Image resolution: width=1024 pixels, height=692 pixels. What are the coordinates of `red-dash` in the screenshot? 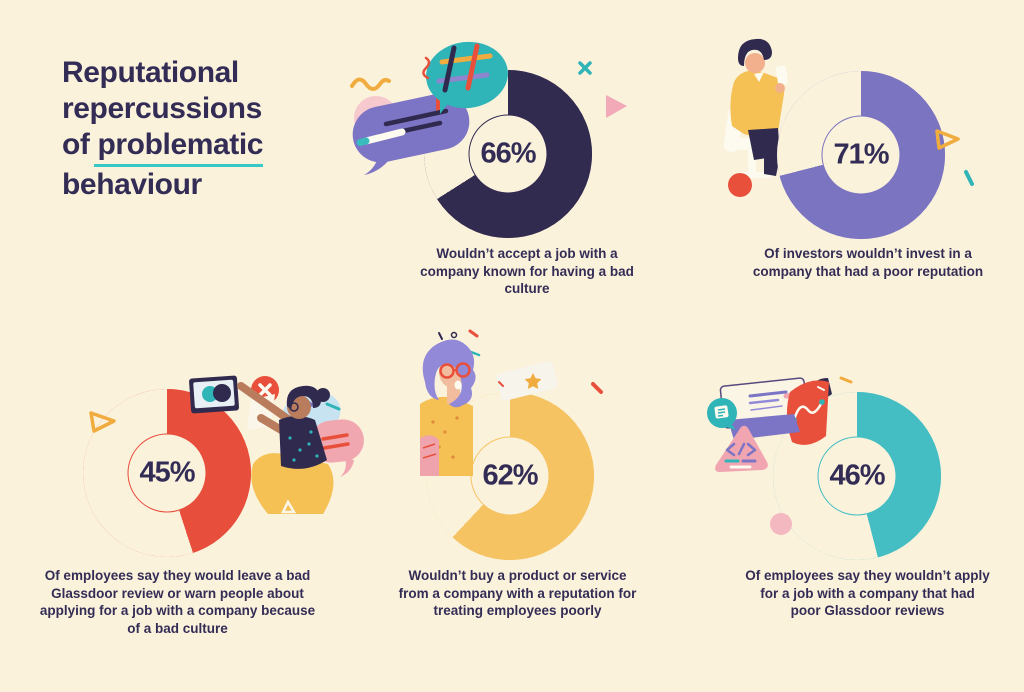 It's located at (597, 388).